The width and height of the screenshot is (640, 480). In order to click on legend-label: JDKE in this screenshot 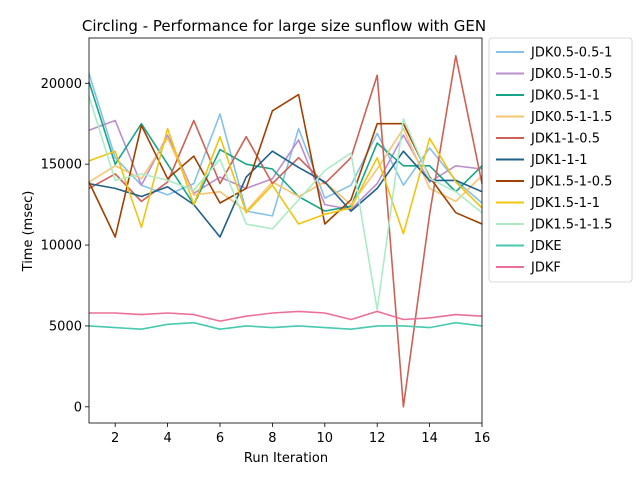, I will do `click(546, 246)`.